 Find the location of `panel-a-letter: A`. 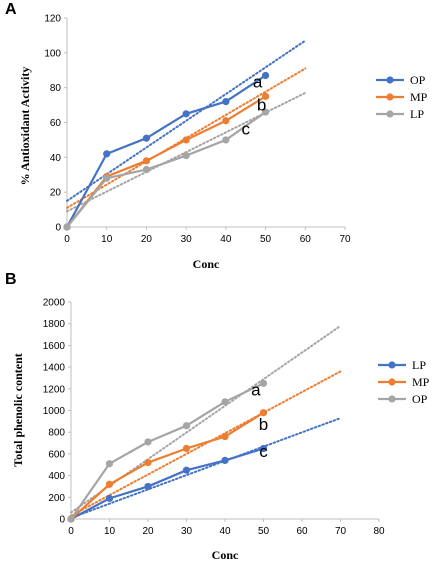

panel-a-letter: A is located at coordinates (11, 9).